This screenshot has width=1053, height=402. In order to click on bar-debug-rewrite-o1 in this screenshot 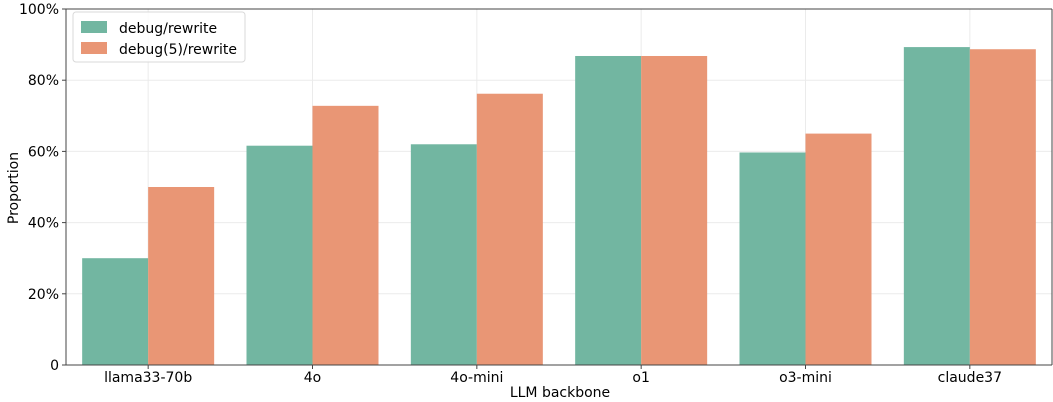, I will do `click(608, 210)`.